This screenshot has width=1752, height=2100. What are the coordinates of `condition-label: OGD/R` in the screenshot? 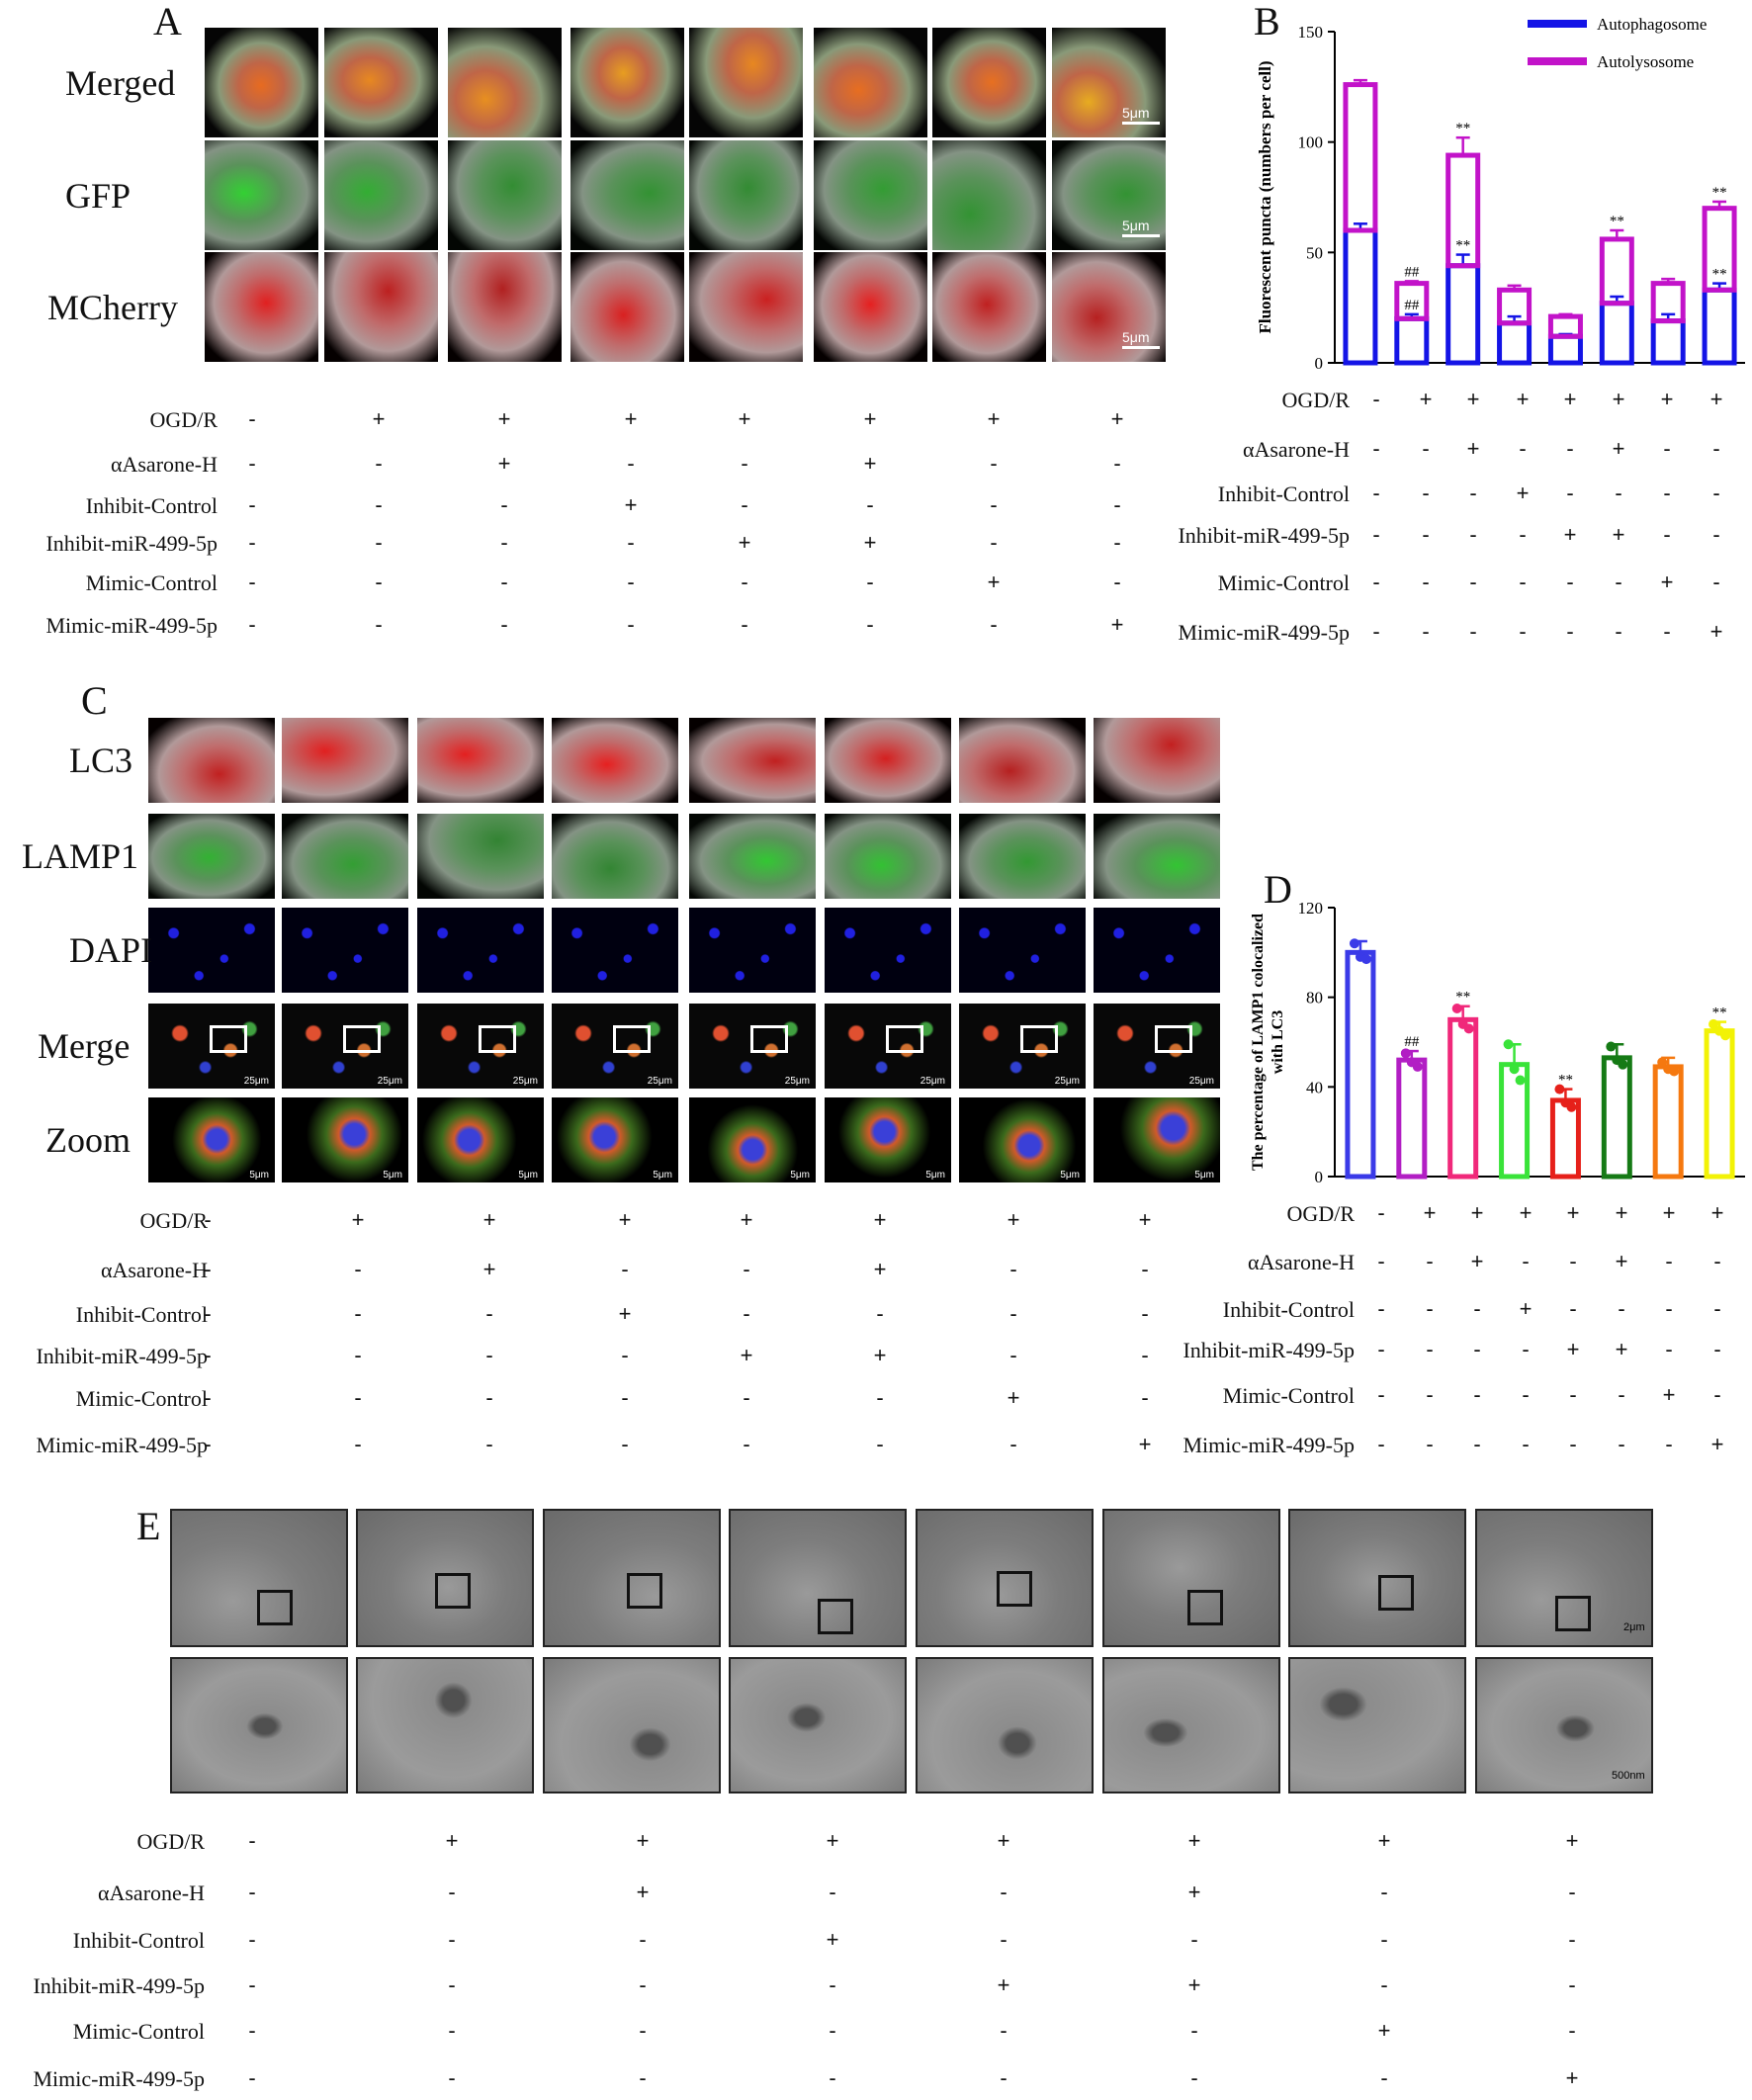 It's located at (1315, 399).